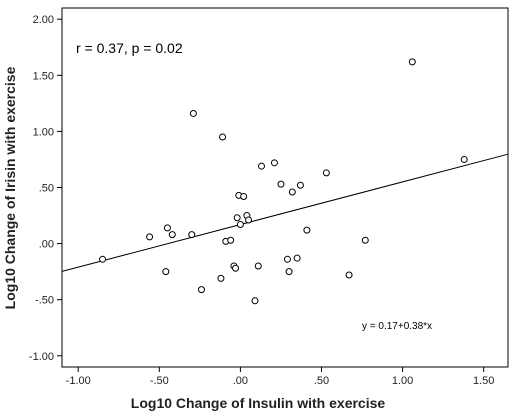 The width and height of the screenshot is (511, 418). I want to click on correlation-annotation: r = 0.37, p = 0.02, so click(129, 48).